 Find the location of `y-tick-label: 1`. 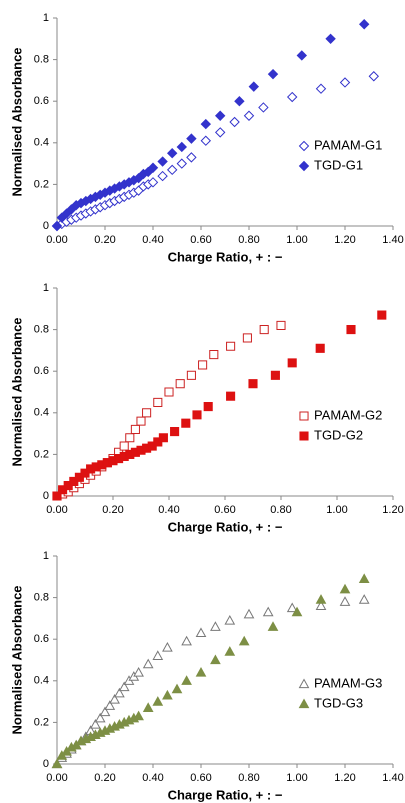

y-tick-label: 1 is located at coordinates (46, 18).